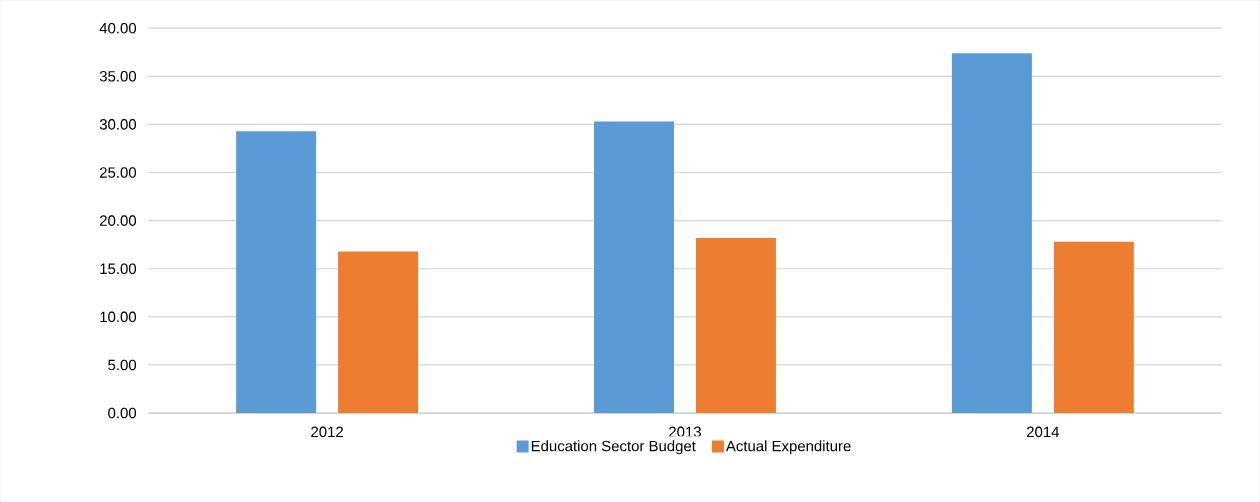 The image size is (1260, 502). I want to click on y-tick-label: 0.00, so click(122, 413).